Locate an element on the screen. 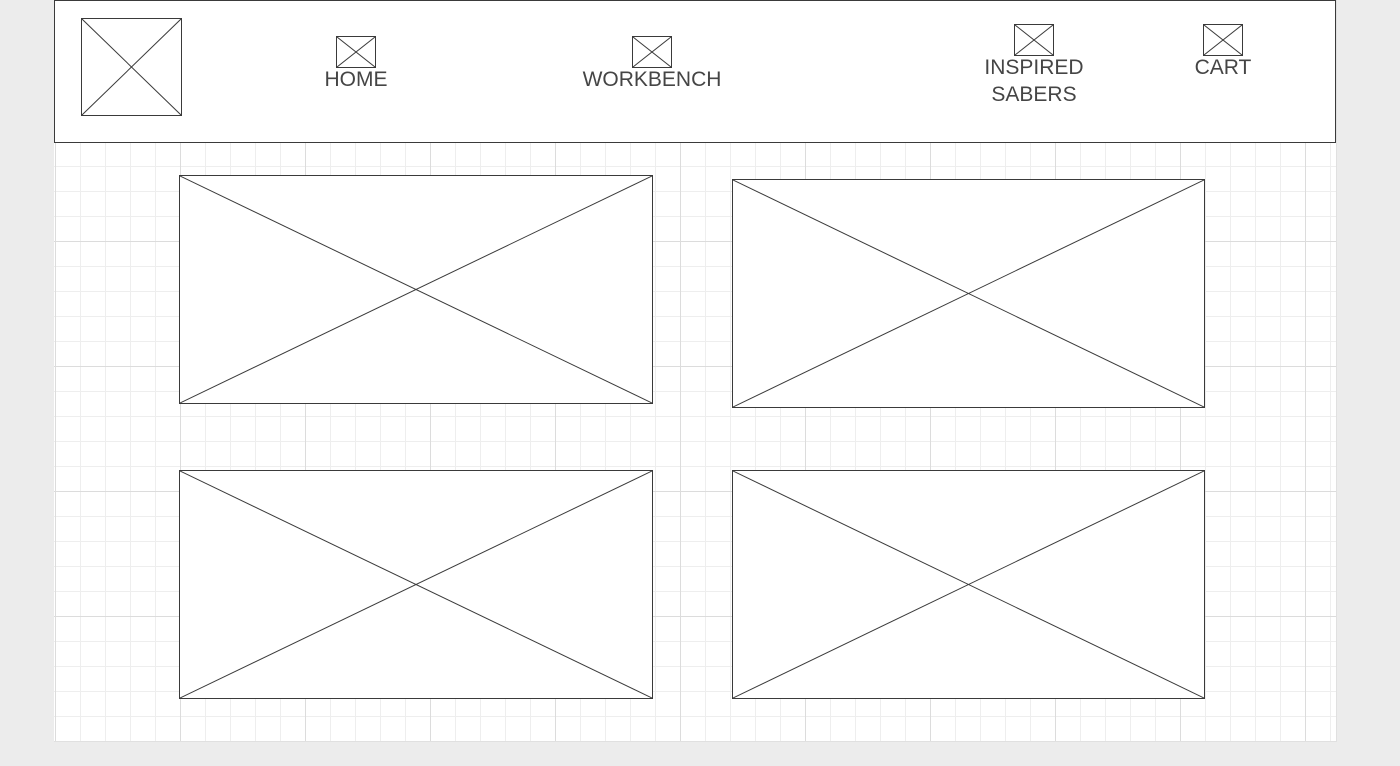 This screenshot has height=766, width=1400. nav-label-cart: CART is located at coordinates (1223, 67).